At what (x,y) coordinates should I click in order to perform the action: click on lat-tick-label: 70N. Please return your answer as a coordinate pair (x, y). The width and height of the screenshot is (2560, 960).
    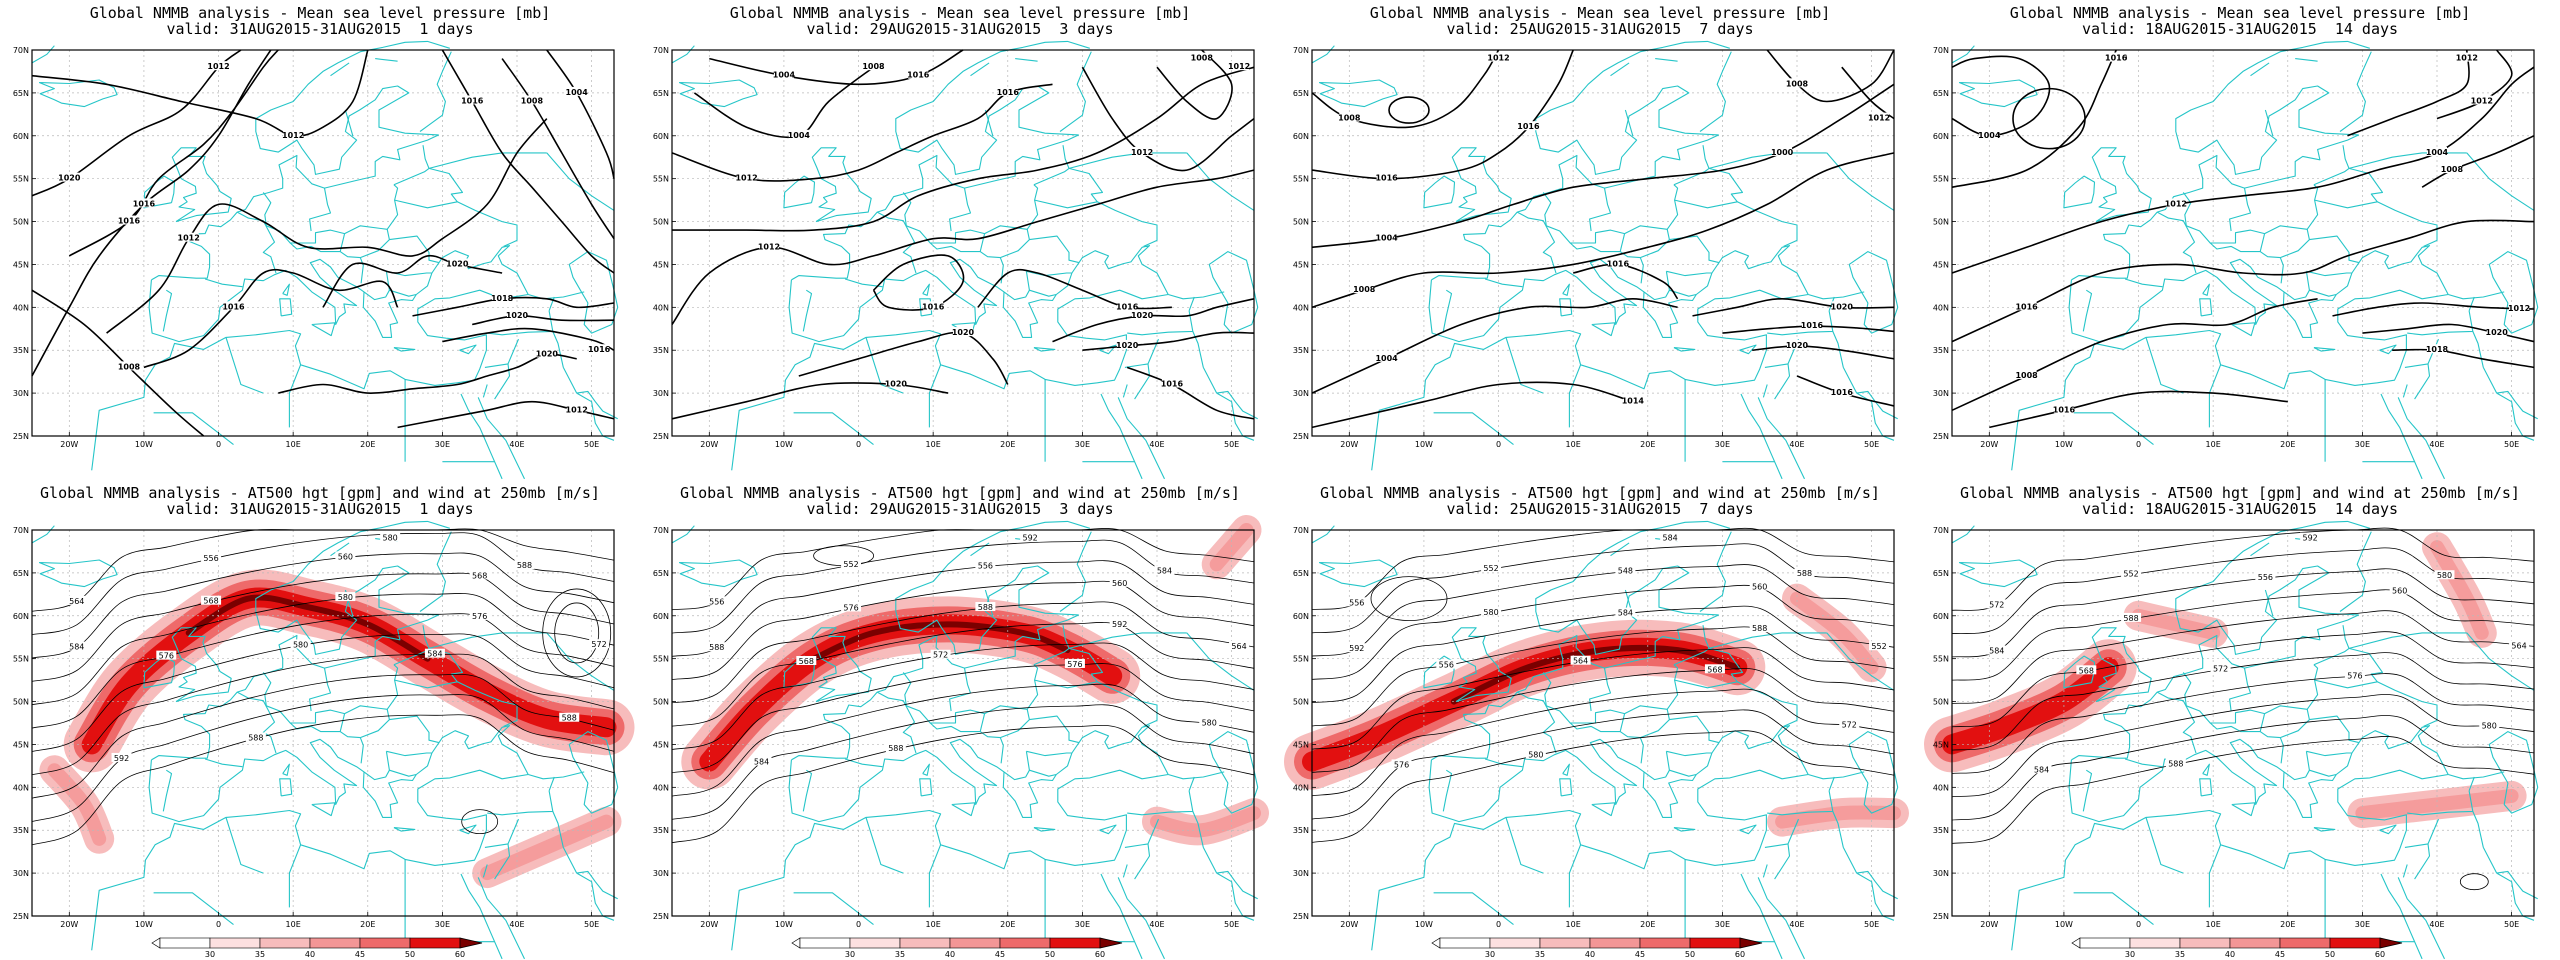
    Looking at the image, I should click on (1941, 530).